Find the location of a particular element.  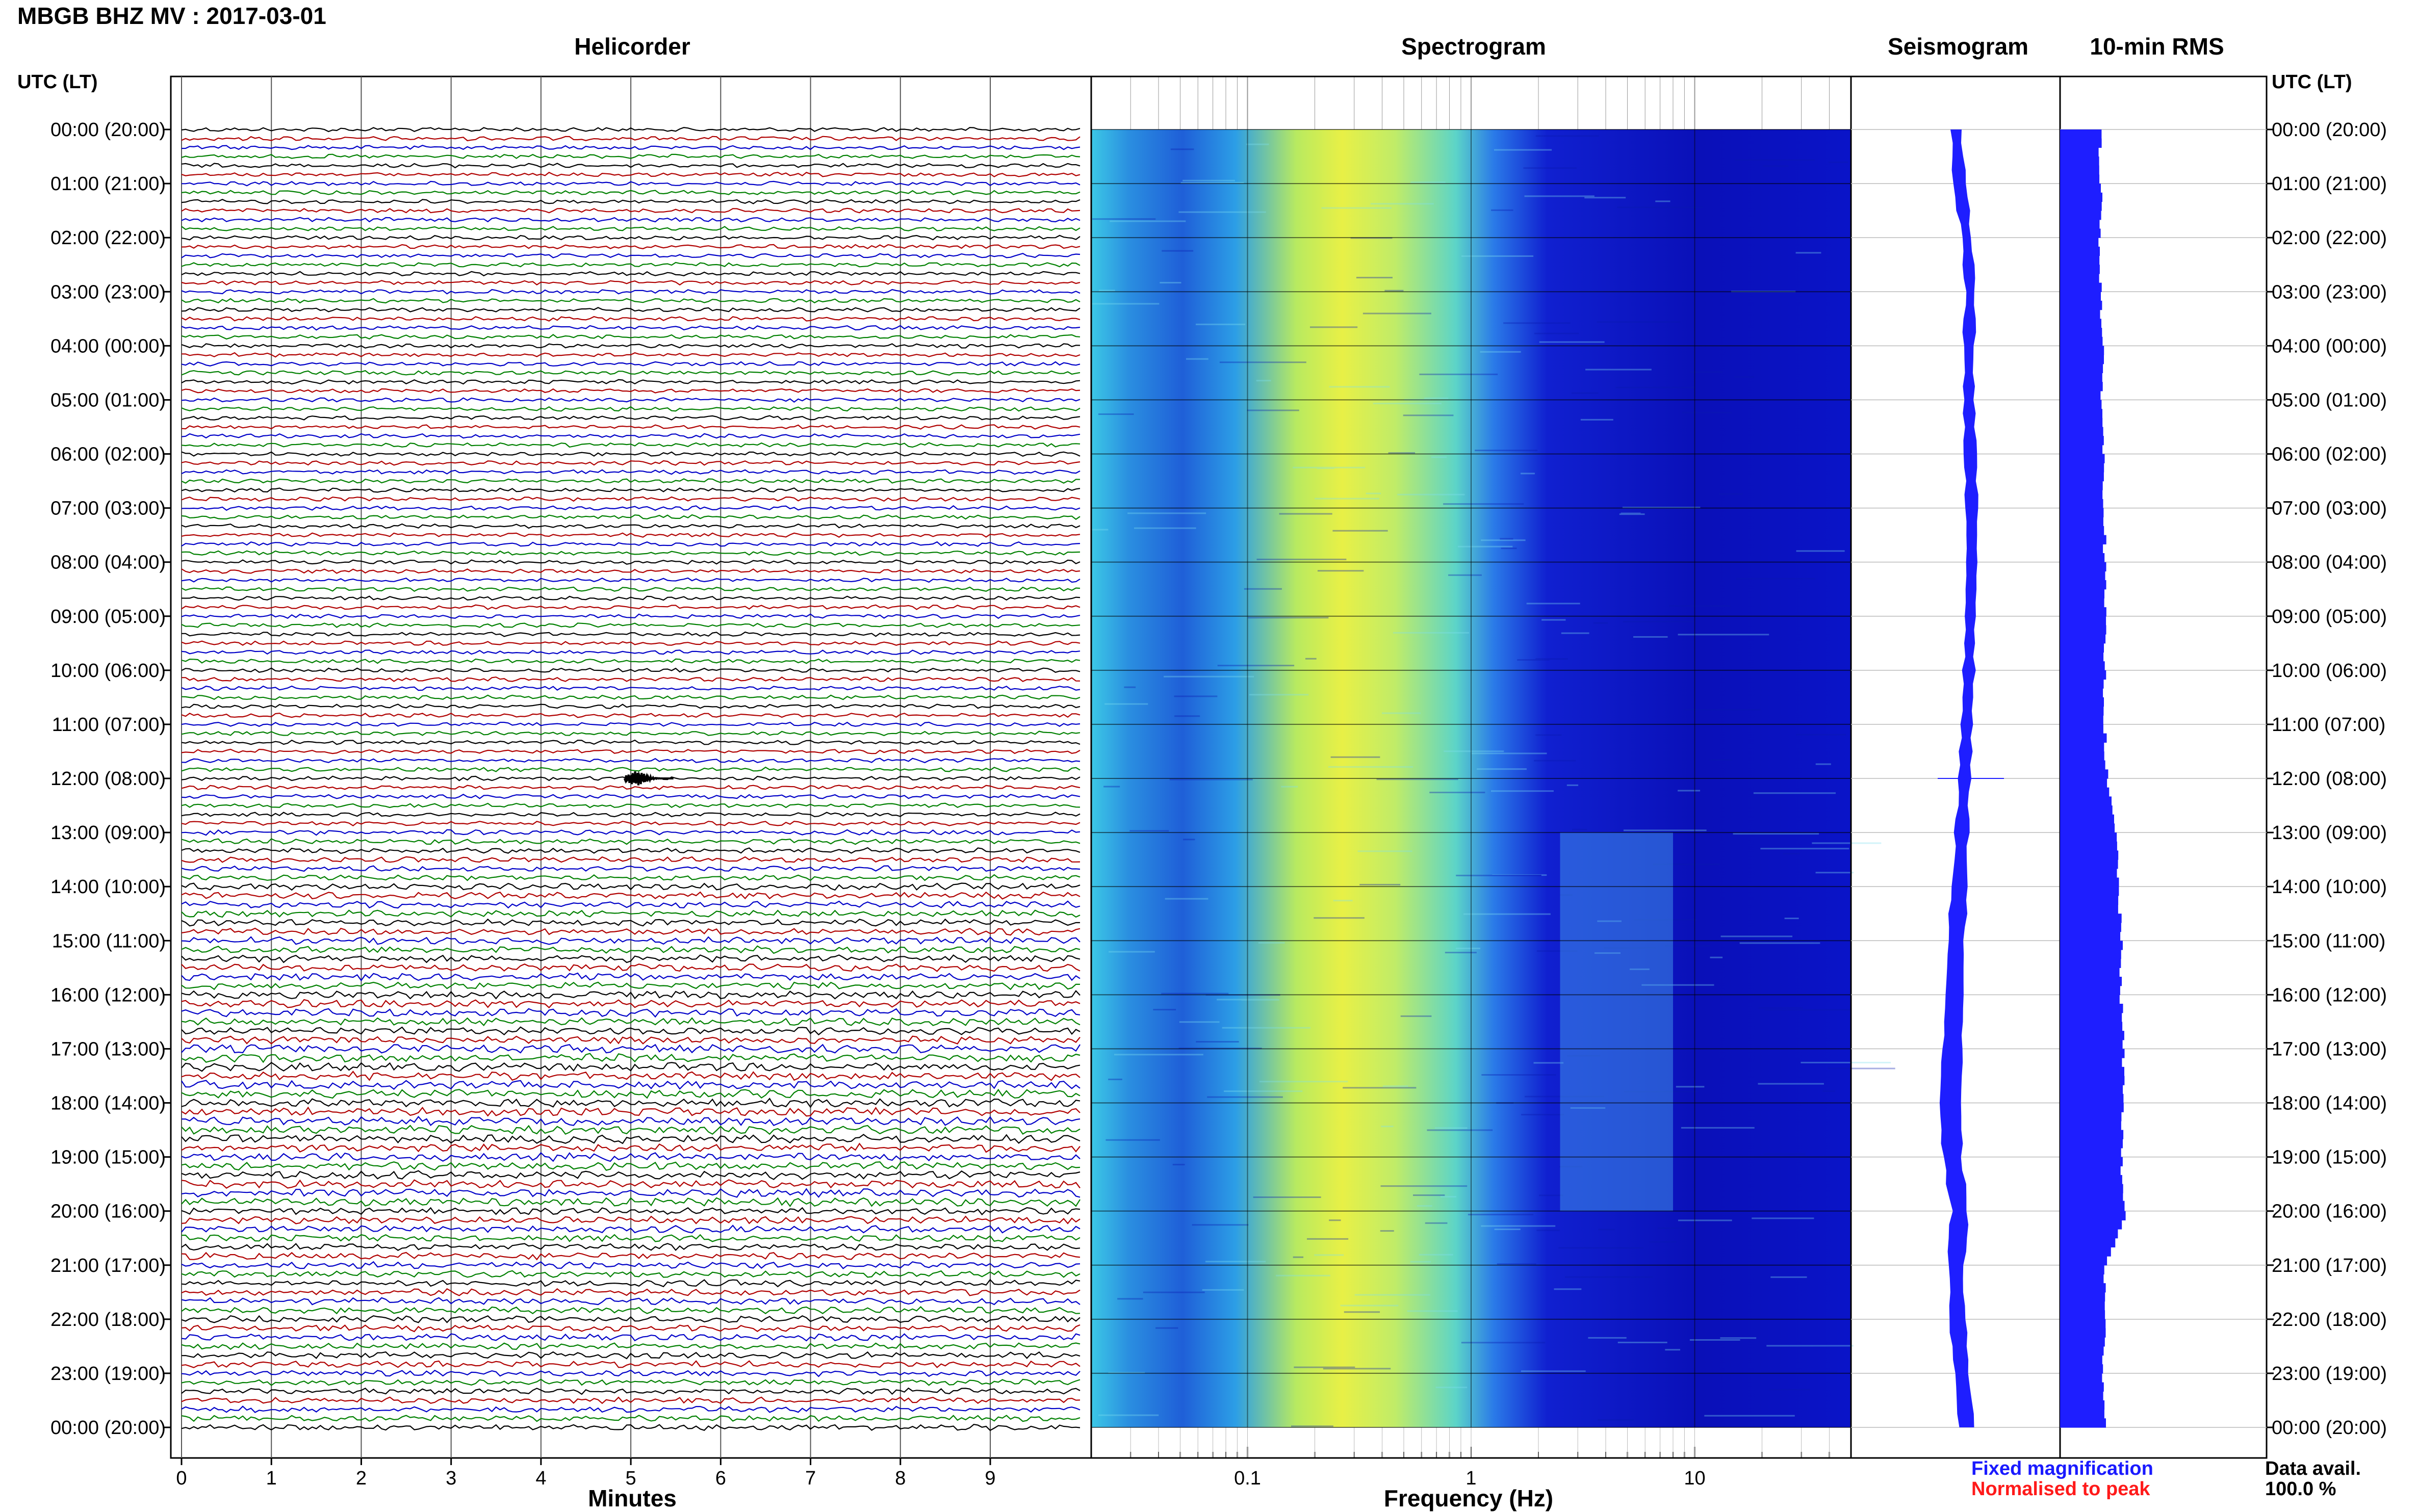

rms-bars is located at coordinates (2093, 778).